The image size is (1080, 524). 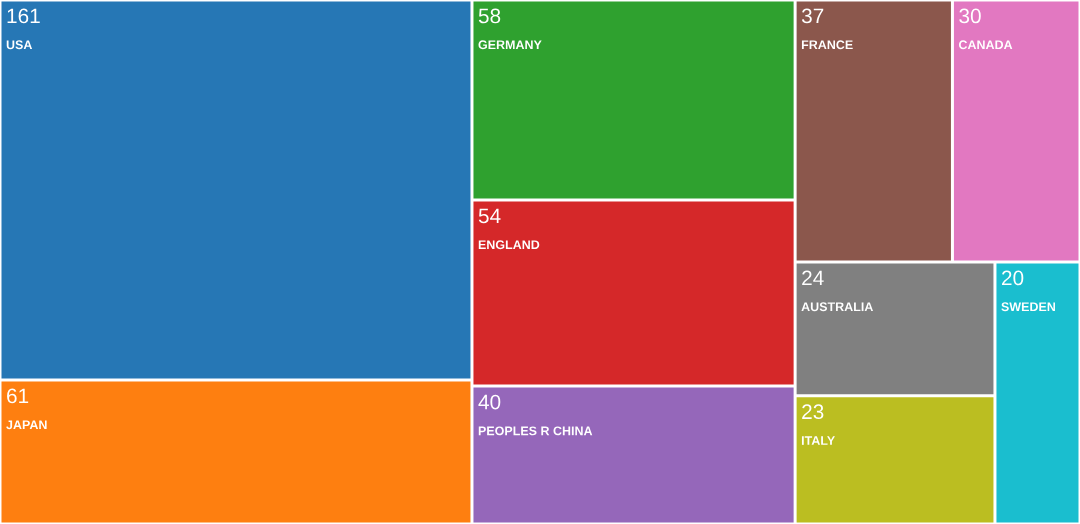 I want to click on data-label: 23, so click(x=813, y=412).